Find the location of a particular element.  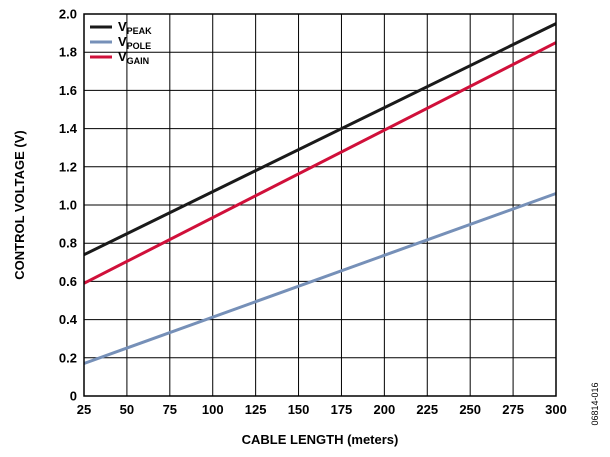

y-tick-labels: 0 0.2 0.4 0.6 0.8 1.0 1.2 1.4 1.6 1.8 2.0 is located at coordinates (68, 205).